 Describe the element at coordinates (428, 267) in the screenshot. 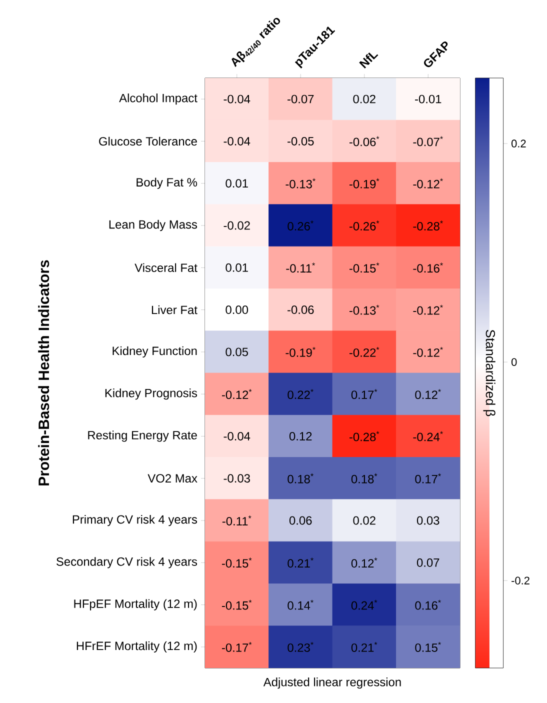

I see `data-label: -0.16$^{*}$` at that location.